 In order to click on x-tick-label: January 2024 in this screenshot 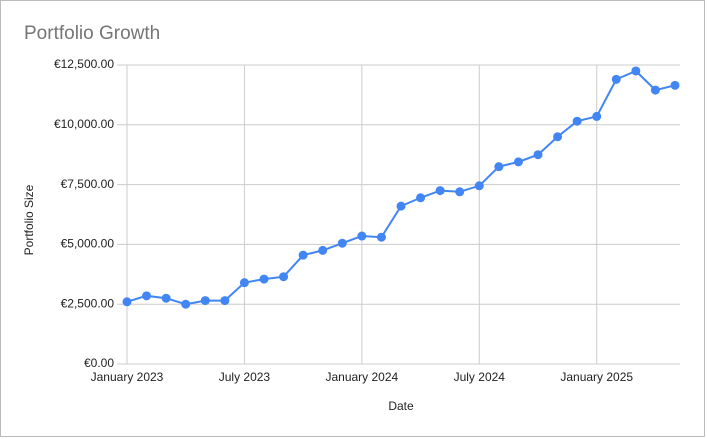, I will do `click(361, 377)`.